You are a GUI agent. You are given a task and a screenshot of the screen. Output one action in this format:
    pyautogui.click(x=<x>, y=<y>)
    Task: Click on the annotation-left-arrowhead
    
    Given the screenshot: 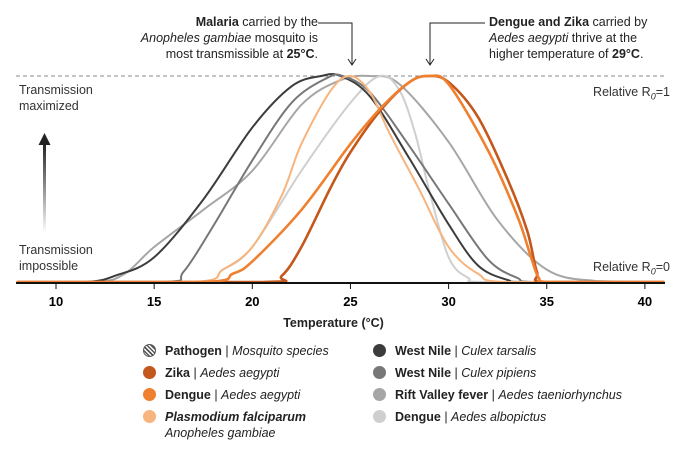 What is the action you would take?
    pyautogui.click(x=352, y=62)
    